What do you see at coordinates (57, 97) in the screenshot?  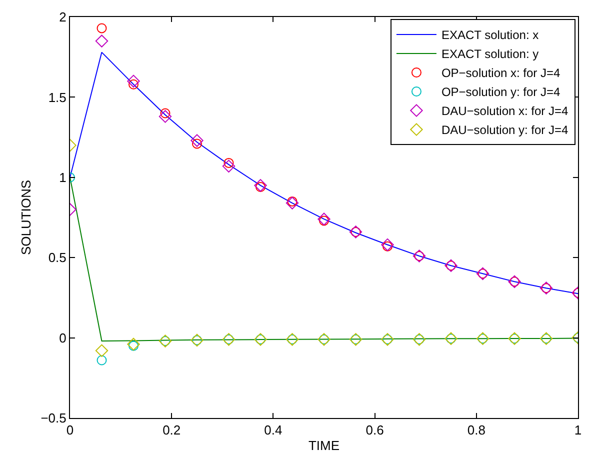 I see `y-tick-label: 1.5` at bounding box center [57, 97].